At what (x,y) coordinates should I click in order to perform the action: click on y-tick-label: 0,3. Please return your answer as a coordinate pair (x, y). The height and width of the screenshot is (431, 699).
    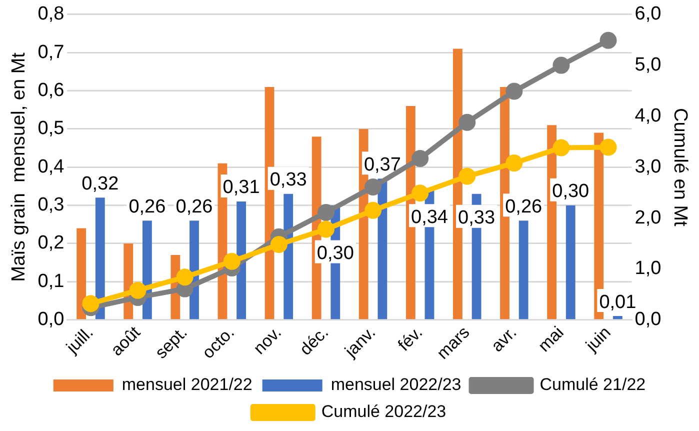
    Looking at the image, I should click on (51, 205).